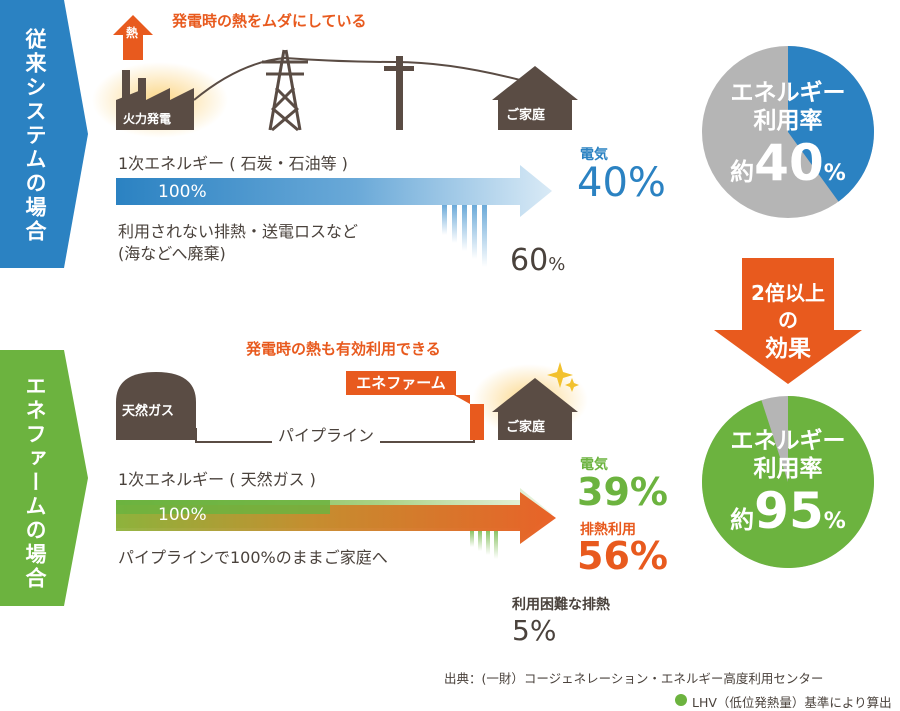 The width and height of the screenshot is (900, 711). I want to click on pie-top-title: エネルギー 利用率 約40%, so click(788, 136).